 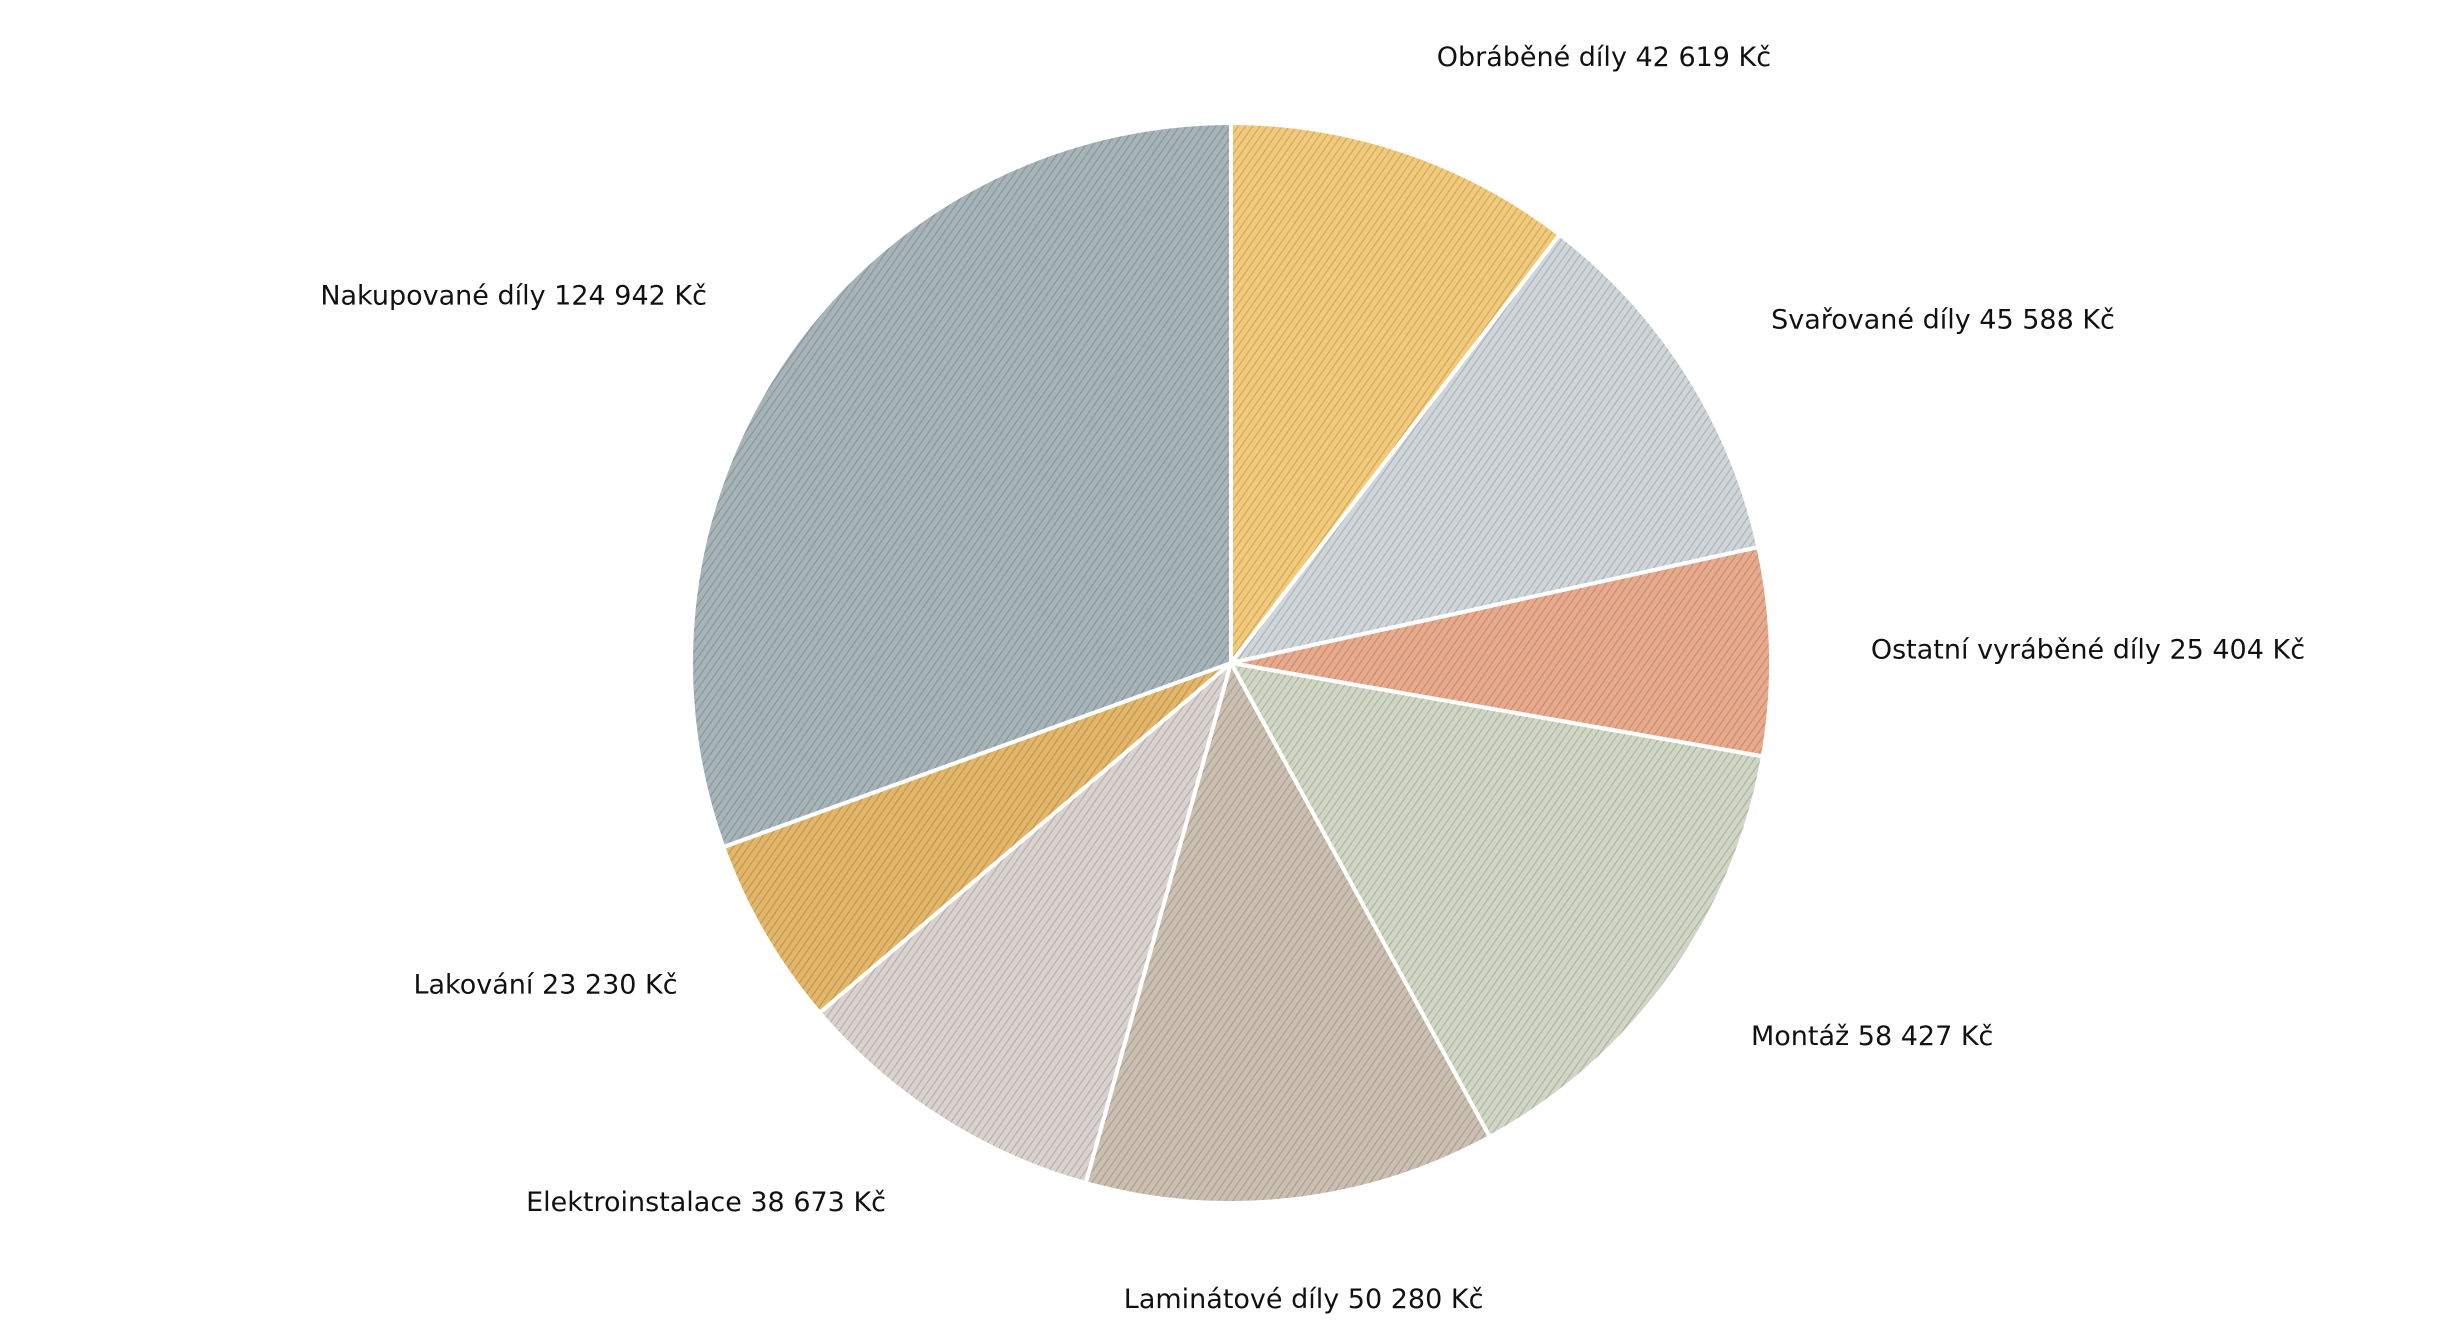 I want to click on slice-elektroinstalace, so click(x=1025, y=921).